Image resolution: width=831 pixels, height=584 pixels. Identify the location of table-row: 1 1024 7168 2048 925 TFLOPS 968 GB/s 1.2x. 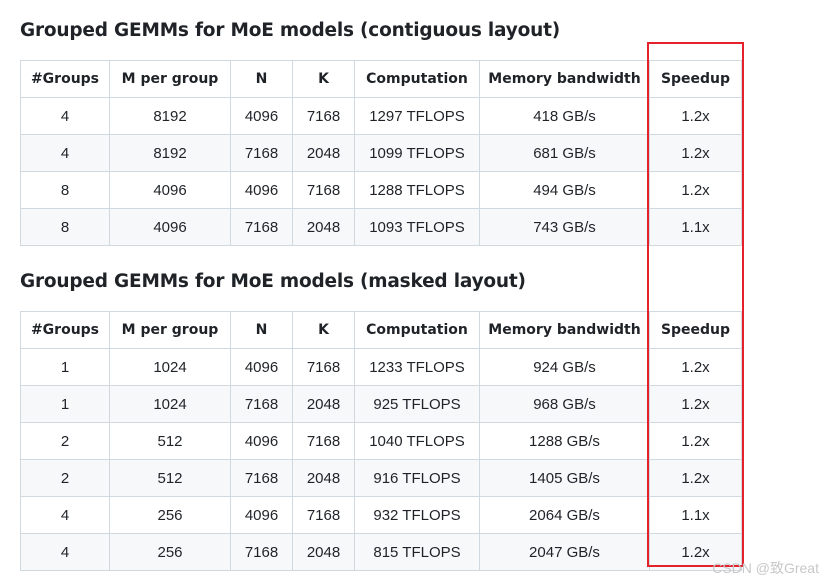
(381, 404).